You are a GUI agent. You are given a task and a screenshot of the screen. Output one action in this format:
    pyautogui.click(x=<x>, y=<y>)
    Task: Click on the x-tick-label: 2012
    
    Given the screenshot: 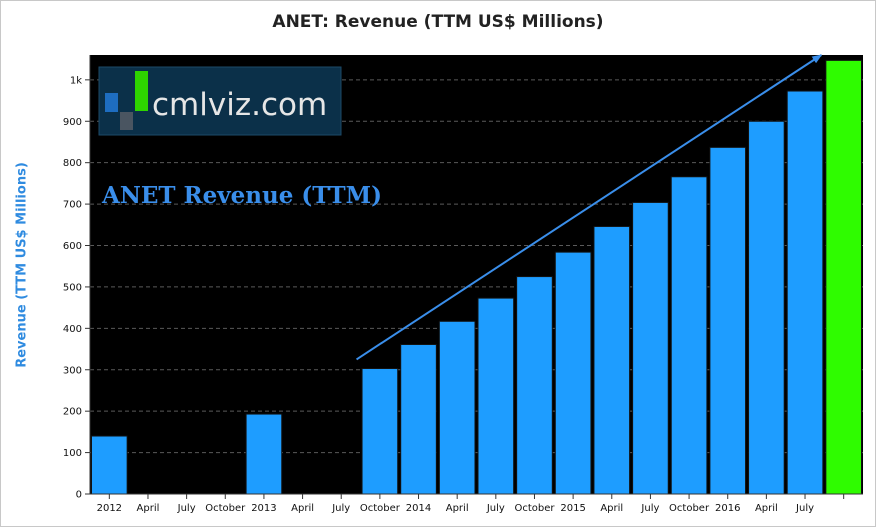 What is the action you would take?
    pyautogui.click(x=109, y=508)
    